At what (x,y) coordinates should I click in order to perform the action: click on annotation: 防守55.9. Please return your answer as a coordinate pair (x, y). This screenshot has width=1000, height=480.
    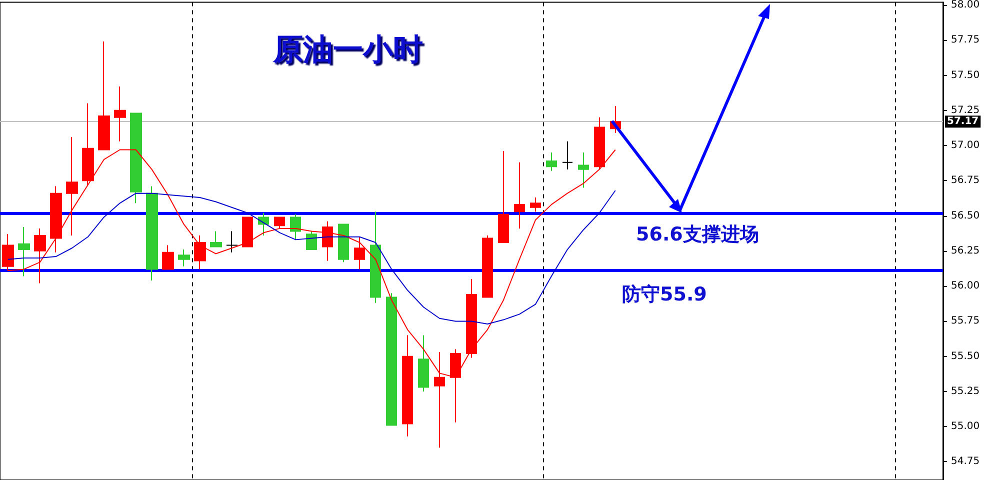
    Looking at the image, I should click on (664, 295).